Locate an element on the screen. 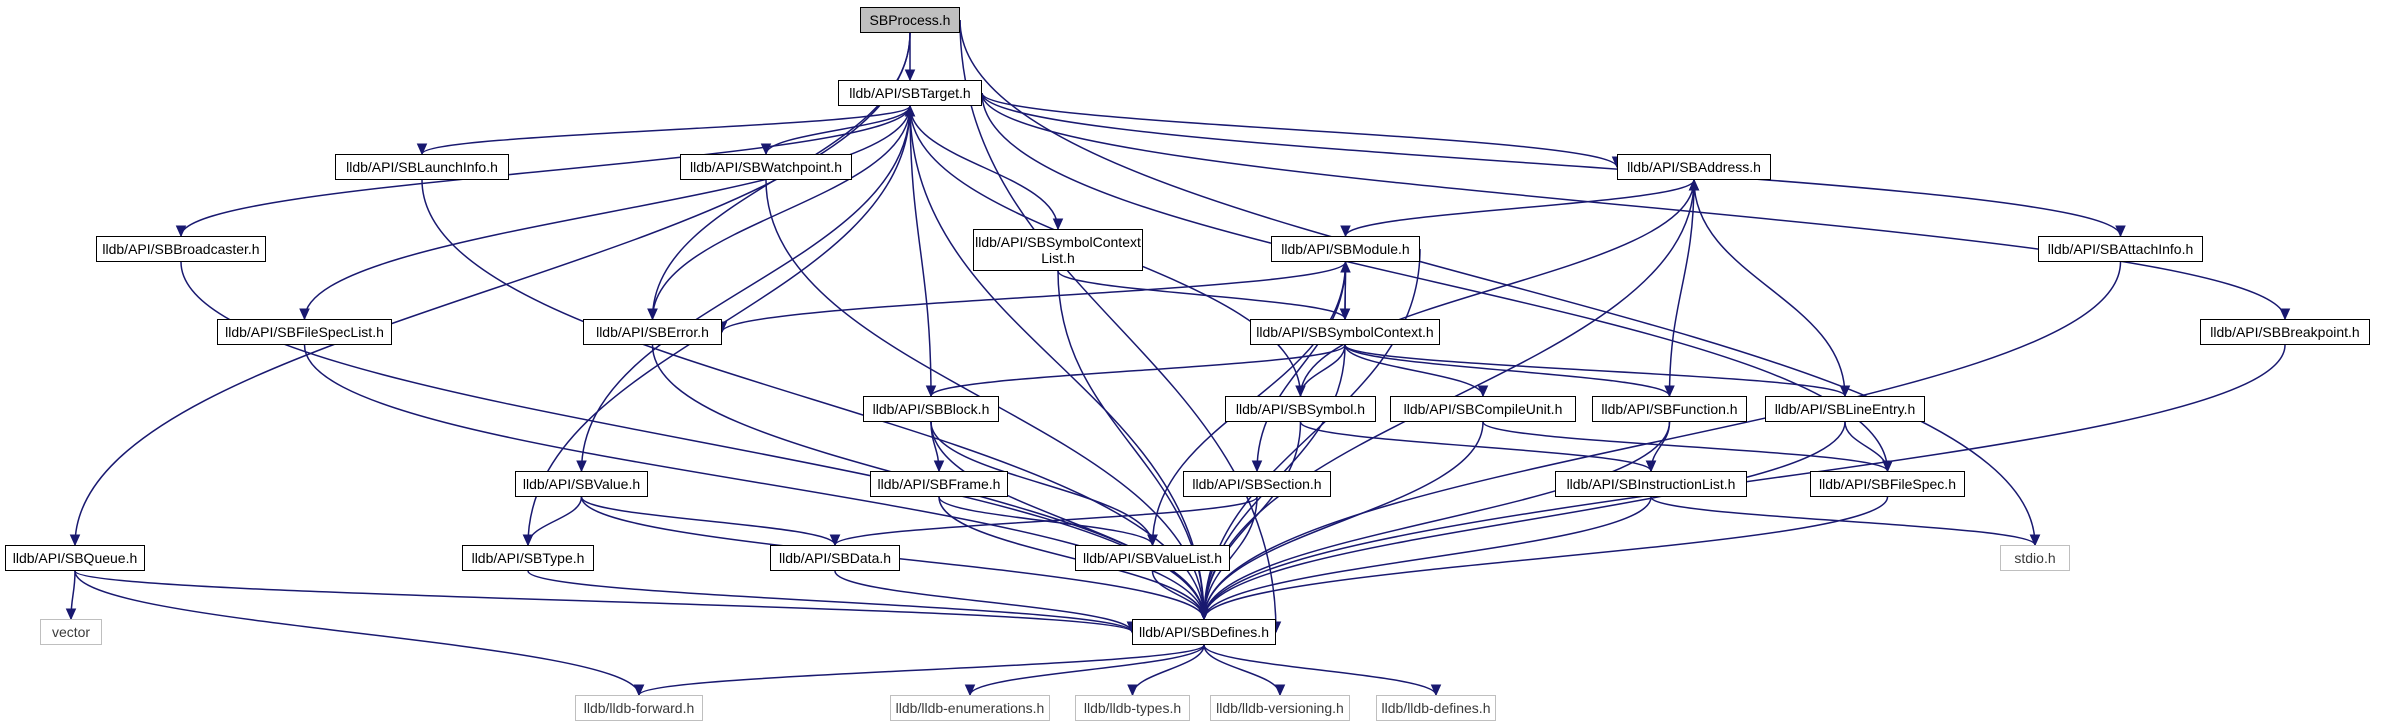  edge-sbtype-to-sbdefines is located at coordinates (830, 601).